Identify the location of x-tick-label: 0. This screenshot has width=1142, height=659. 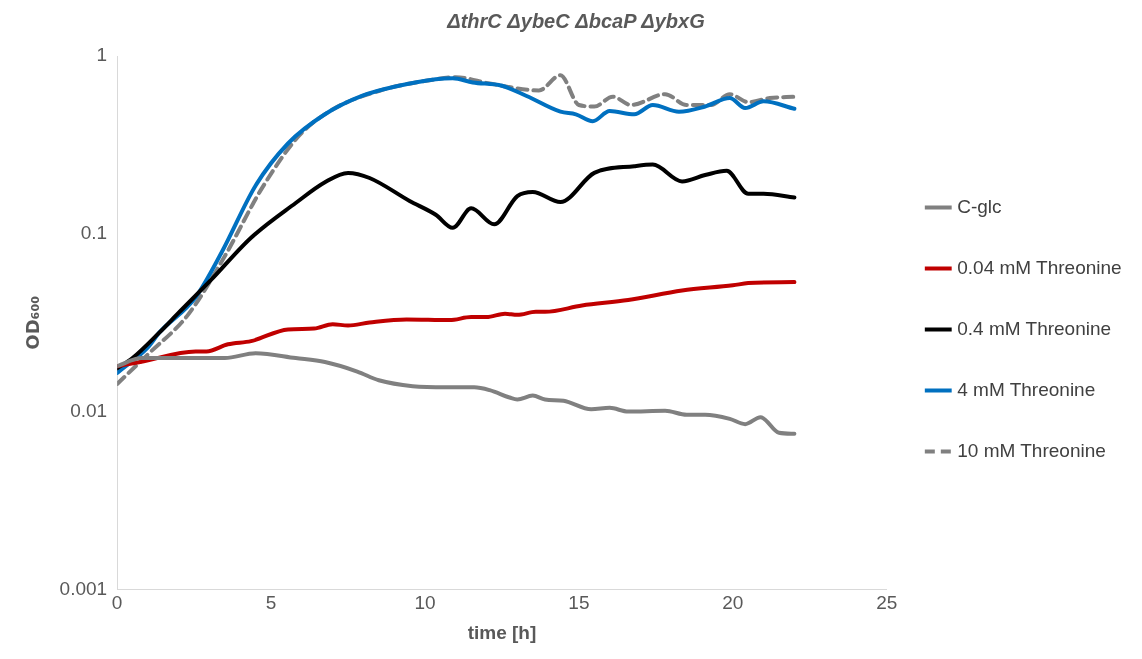
(117, 603).